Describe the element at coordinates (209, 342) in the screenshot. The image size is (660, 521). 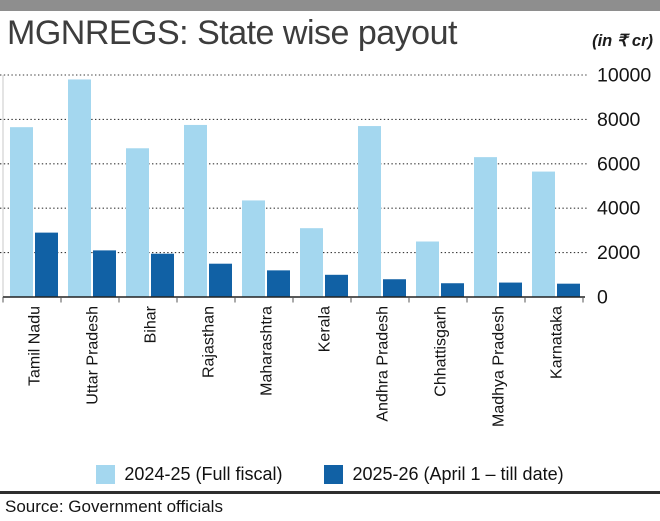
I see `x-label-rajasthan: Rajasthan` at that location.